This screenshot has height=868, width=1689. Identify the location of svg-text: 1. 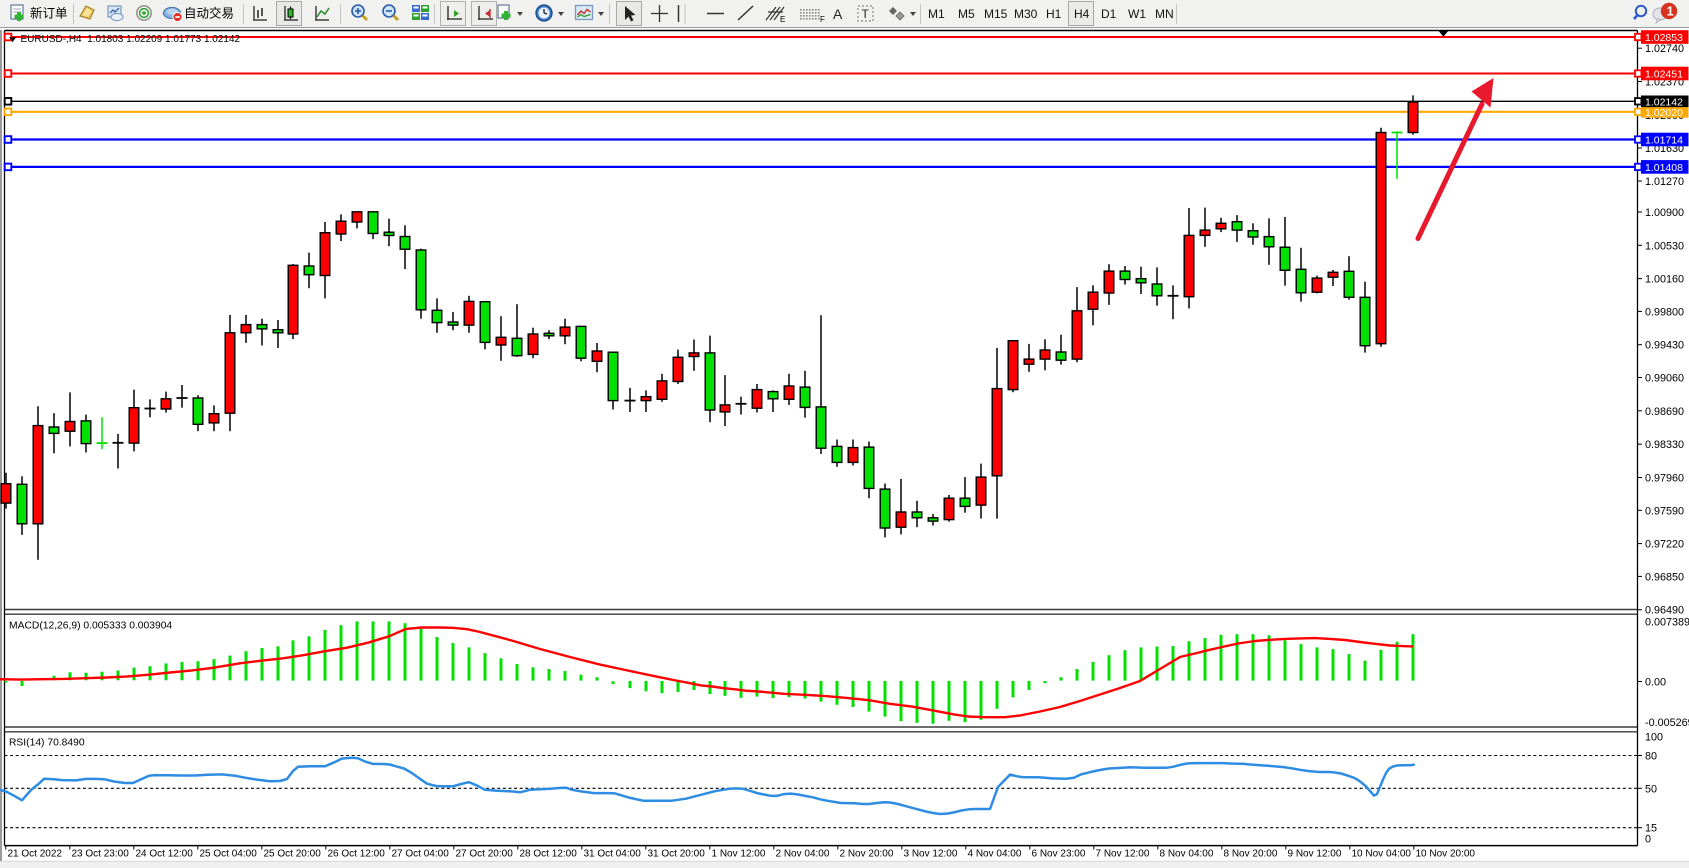
(1670, 11).